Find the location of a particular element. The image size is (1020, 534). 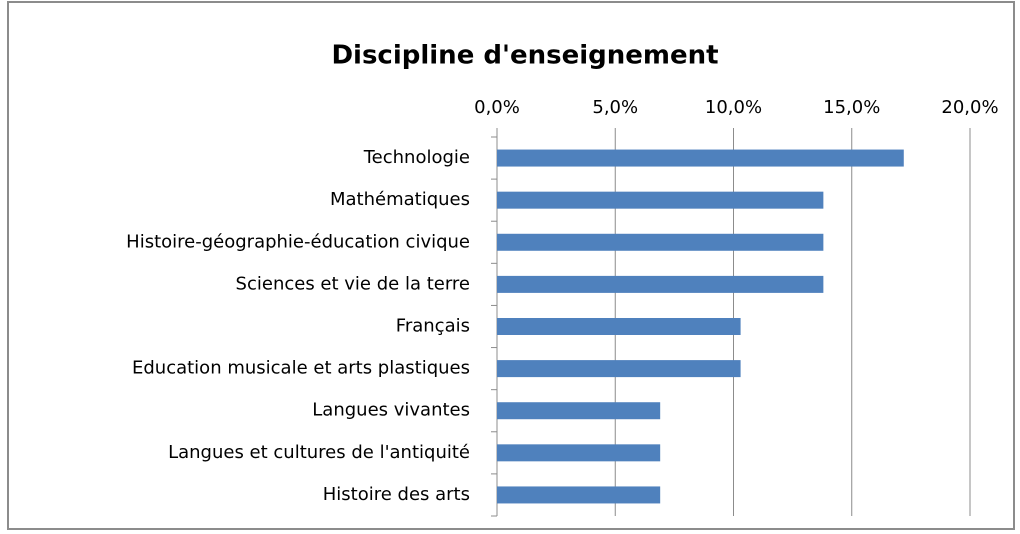

x-tick-label: 10,0% is located at coordinates (733, 107).